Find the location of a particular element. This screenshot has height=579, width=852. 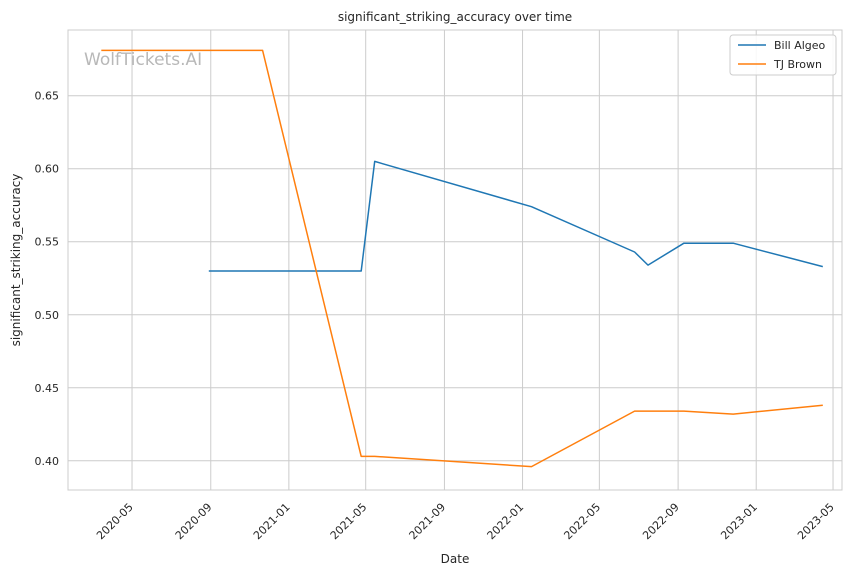

y-axis-label: significant_striking_accuracy is located at coordinates (16, 260).